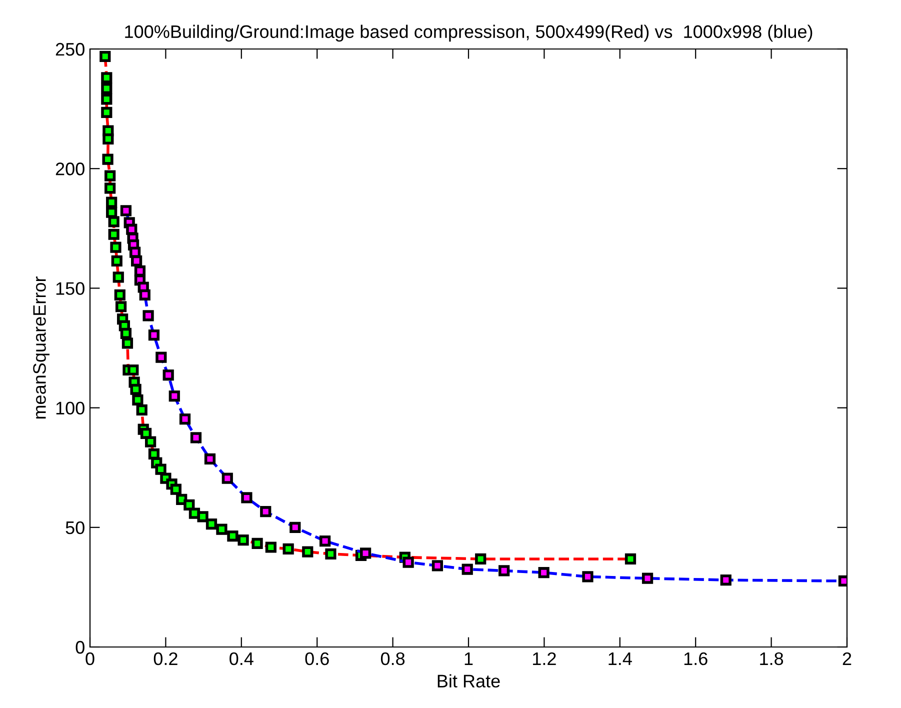 Image resolution: width=901 pixels, height=708 pixels. What do you see at coordinates (469, 681) in the screenshot?
I see `x-axis-title: Bit Rate` at bounding box center [469, 681].